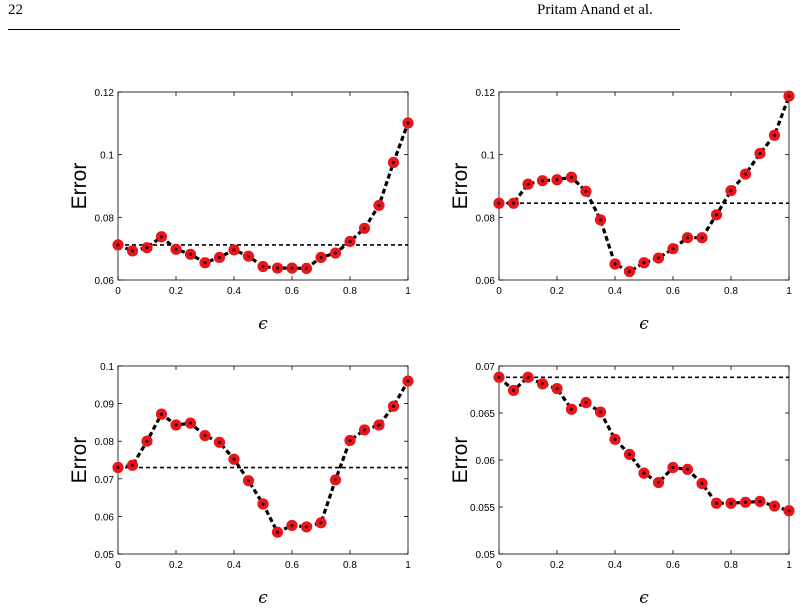 Image resolution: width=800 pixels, height=613 pixels. I want to click on page-header: 22 Pritam Anand et al., so click(400, 20).